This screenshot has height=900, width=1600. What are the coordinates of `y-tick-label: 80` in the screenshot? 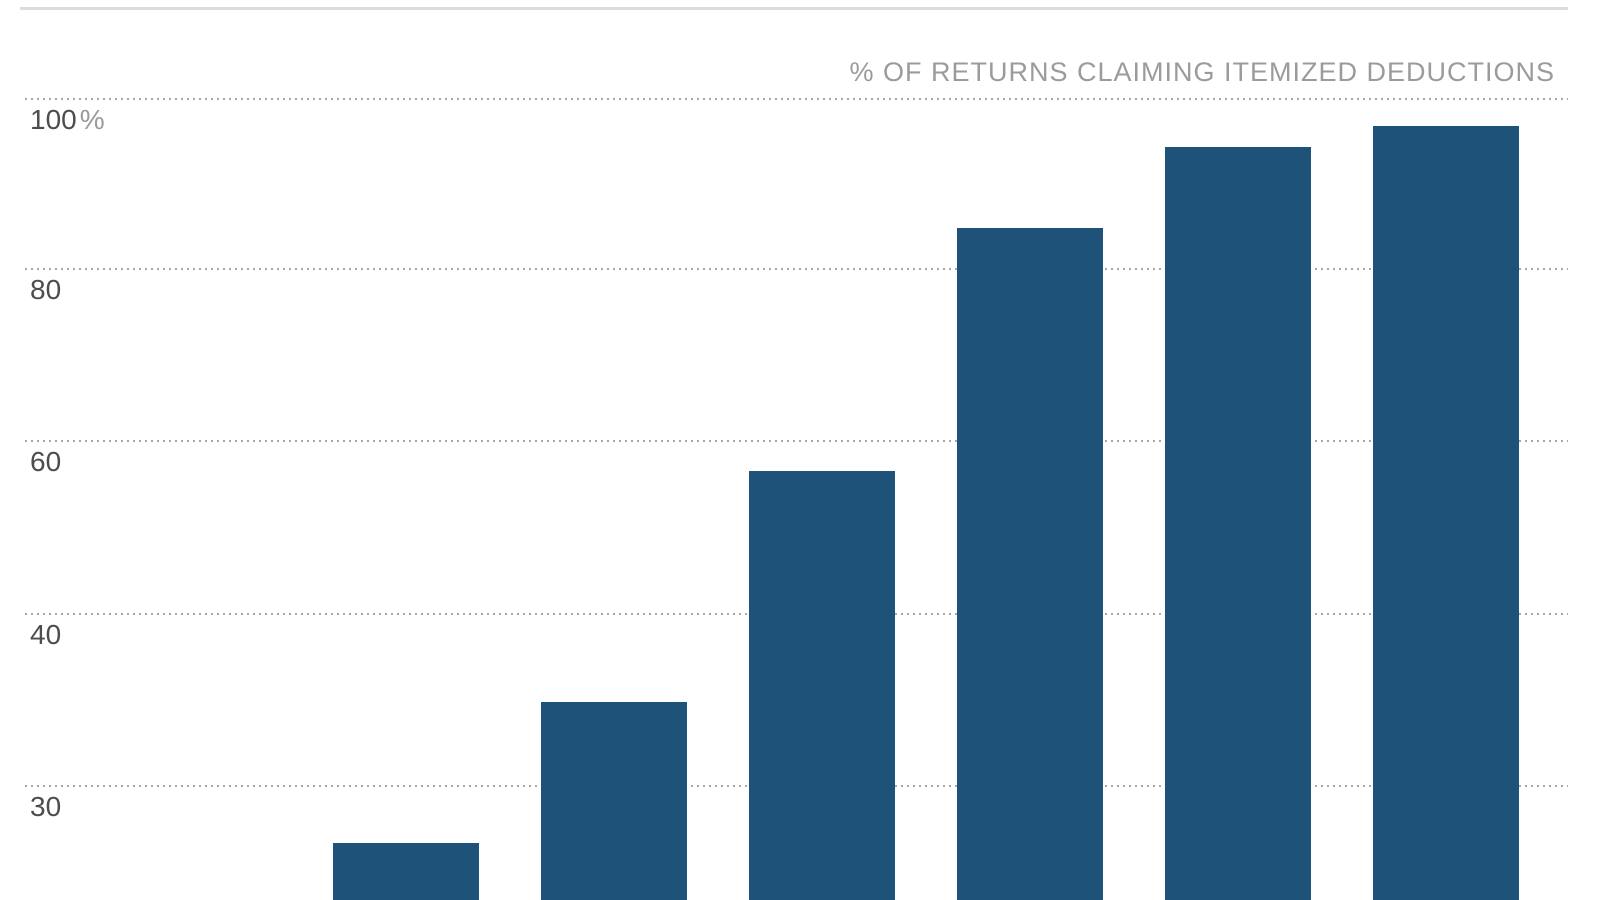 It's located at (45, 290).